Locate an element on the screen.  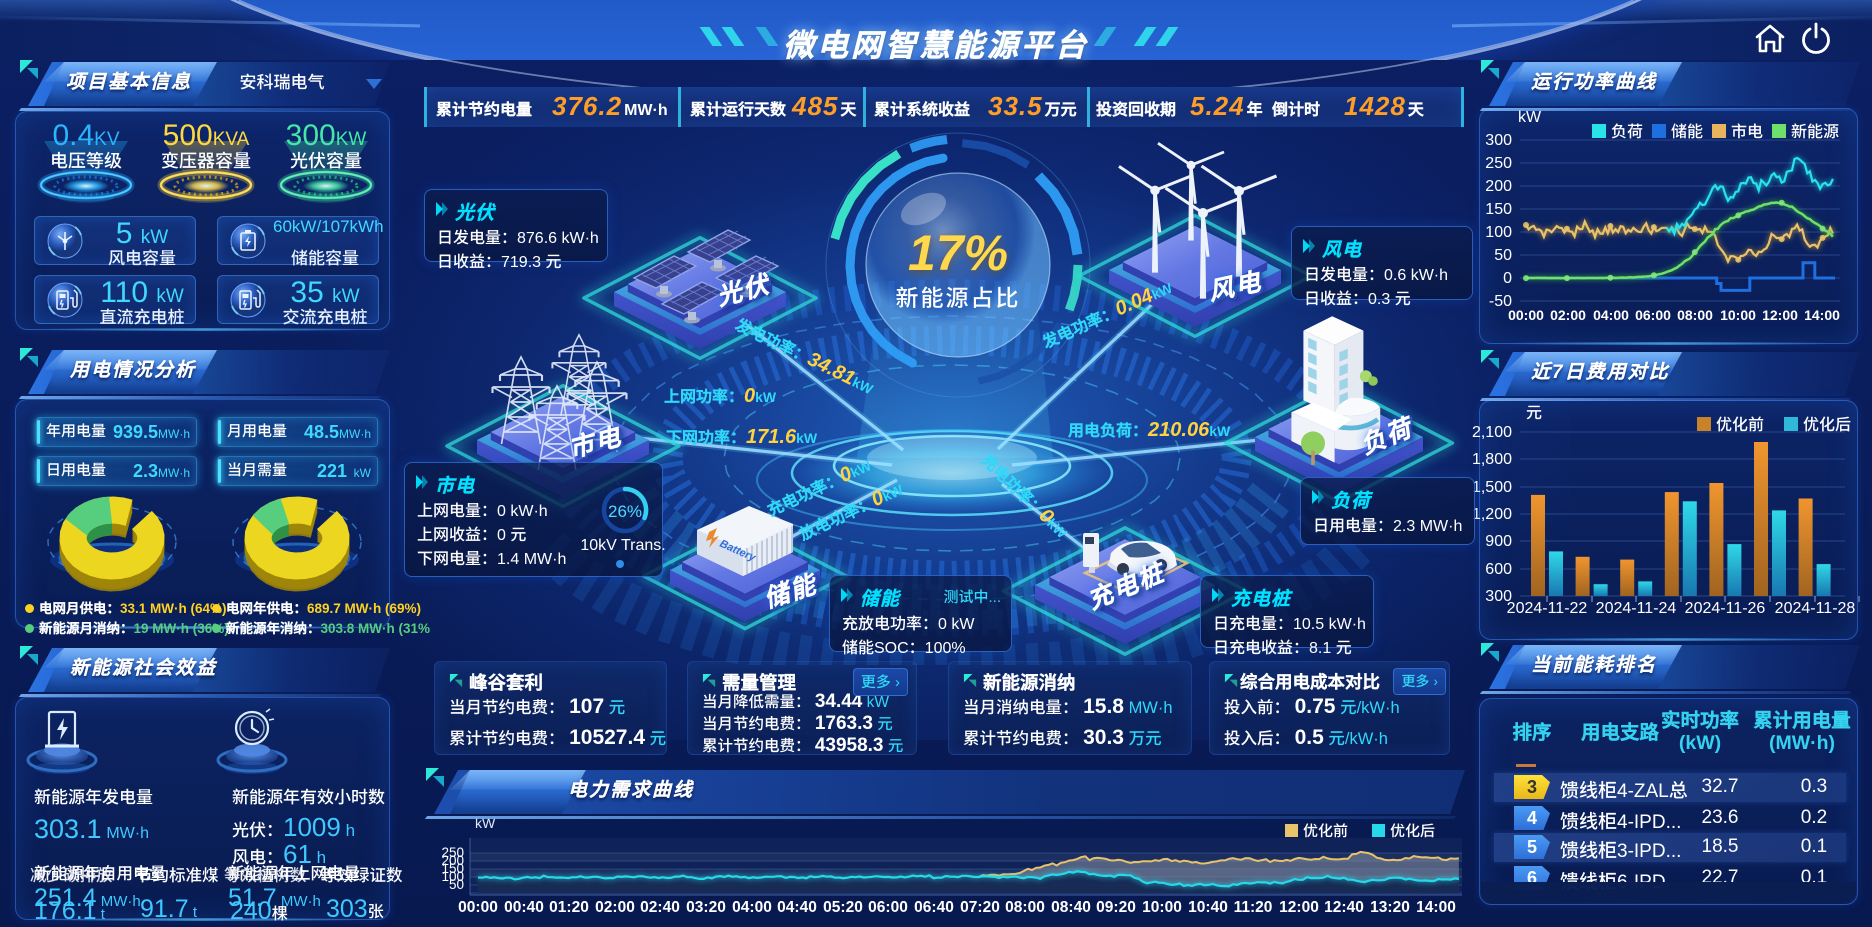
svg-text: 2,100 is located at coordinates (1492, 432).